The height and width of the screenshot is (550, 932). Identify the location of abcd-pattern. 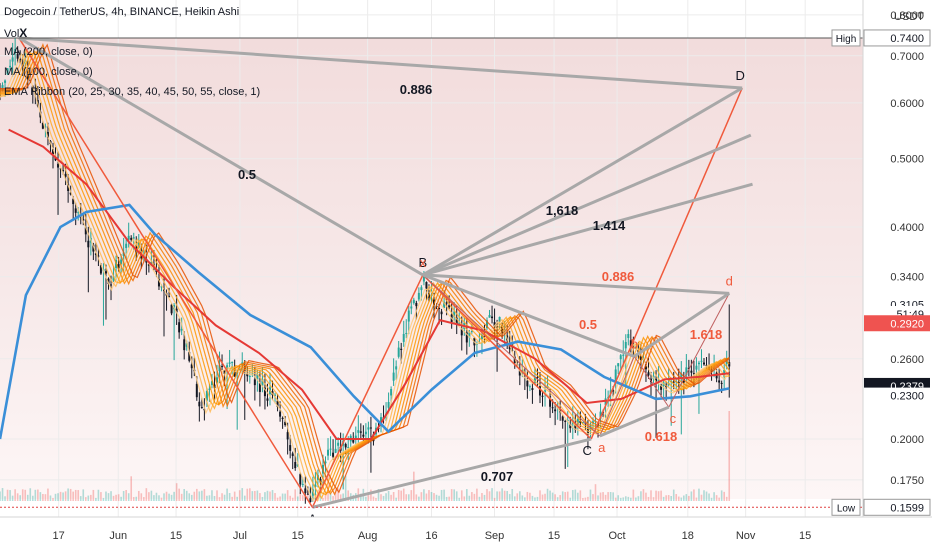
(576, 355).